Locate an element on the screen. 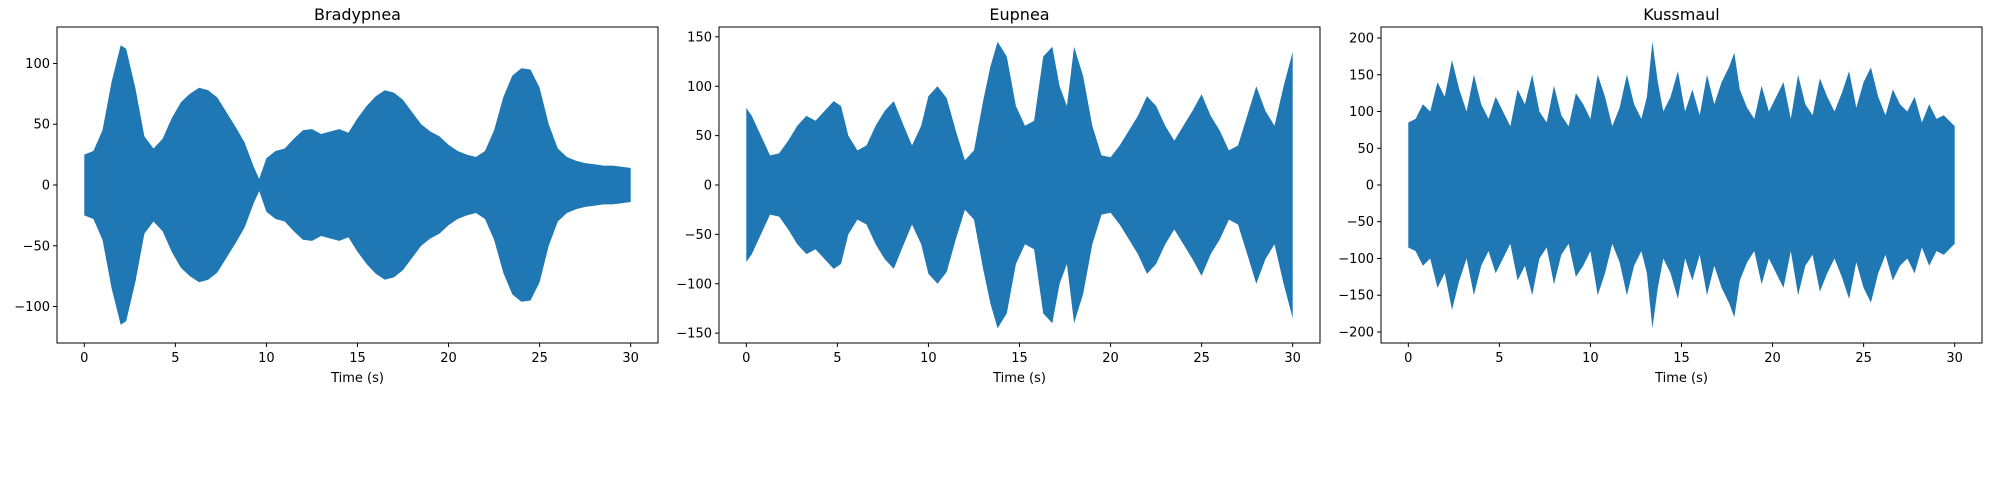 The image size is (1990, 490). y-tick-label-1-2: 0 is located at coordinates (46, 186).